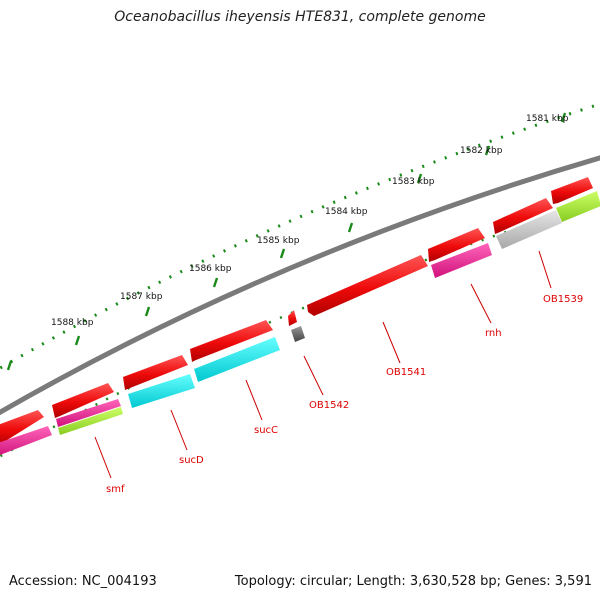  What do you see at coordinates (547, 119) in the screenshot?
I see `kbp-label: 1581 kbp` at bounding box center [547, 119].